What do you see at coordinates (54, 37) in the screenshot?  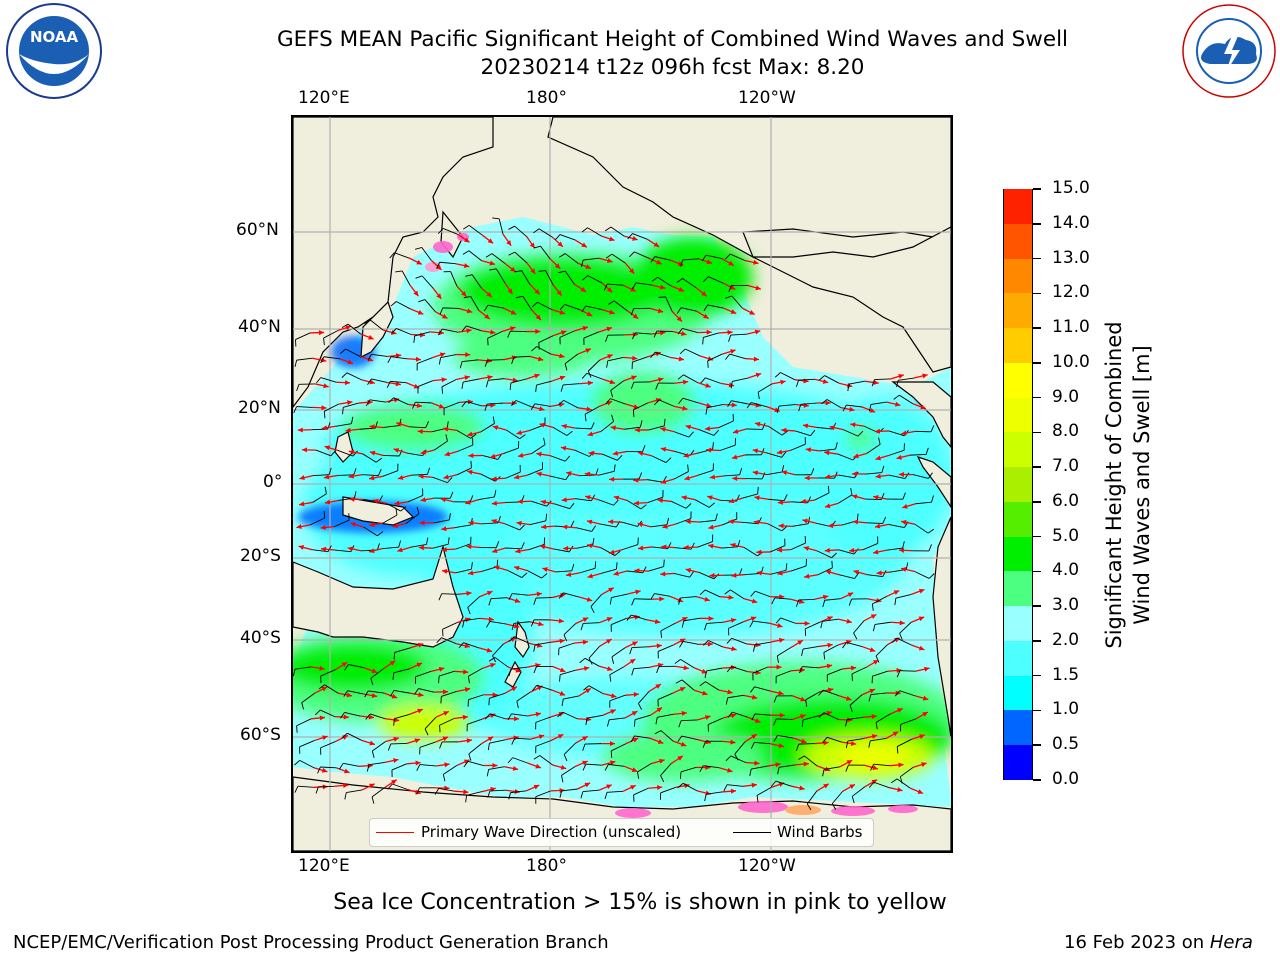 I see `noaa-logo-text: NOAA` at bounding box center [54, 37].